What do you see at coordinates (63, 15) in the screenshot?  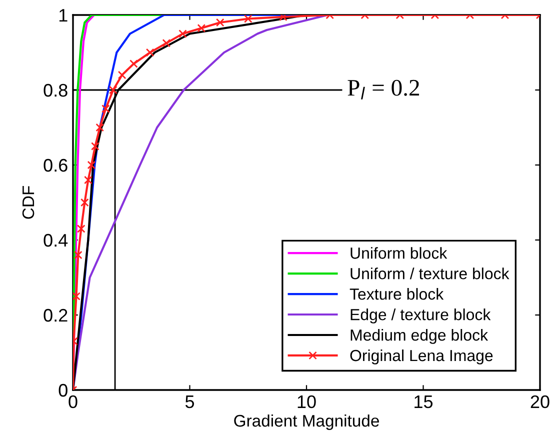 I see `y-tick-label: 1` at bounding box center [63, 15].